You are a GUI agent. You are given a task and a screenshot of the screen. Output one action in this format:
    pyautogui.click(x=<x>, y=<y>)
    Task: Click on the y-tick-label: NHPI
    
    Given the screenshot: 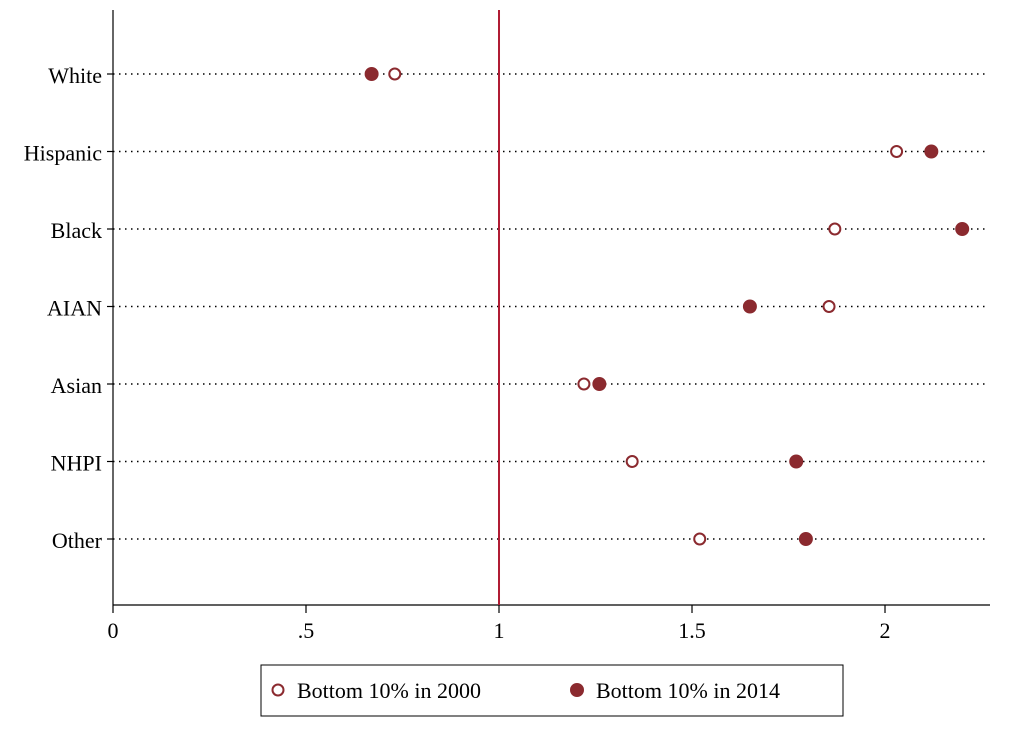 What is the action you would take?
    pyautogui.click(x=76, y=463)
    